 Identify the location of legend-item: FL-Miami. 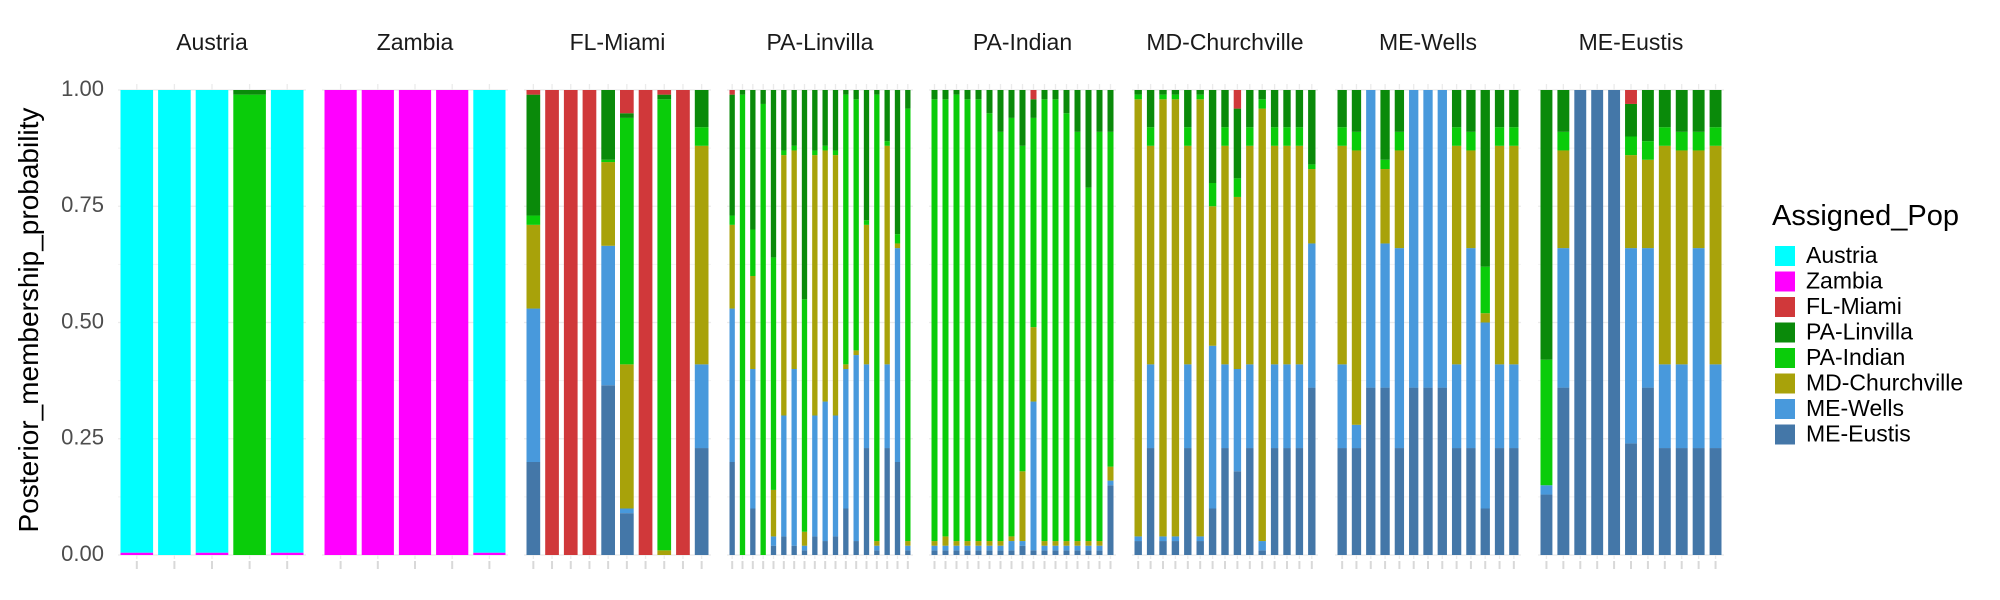
(1838, 306).